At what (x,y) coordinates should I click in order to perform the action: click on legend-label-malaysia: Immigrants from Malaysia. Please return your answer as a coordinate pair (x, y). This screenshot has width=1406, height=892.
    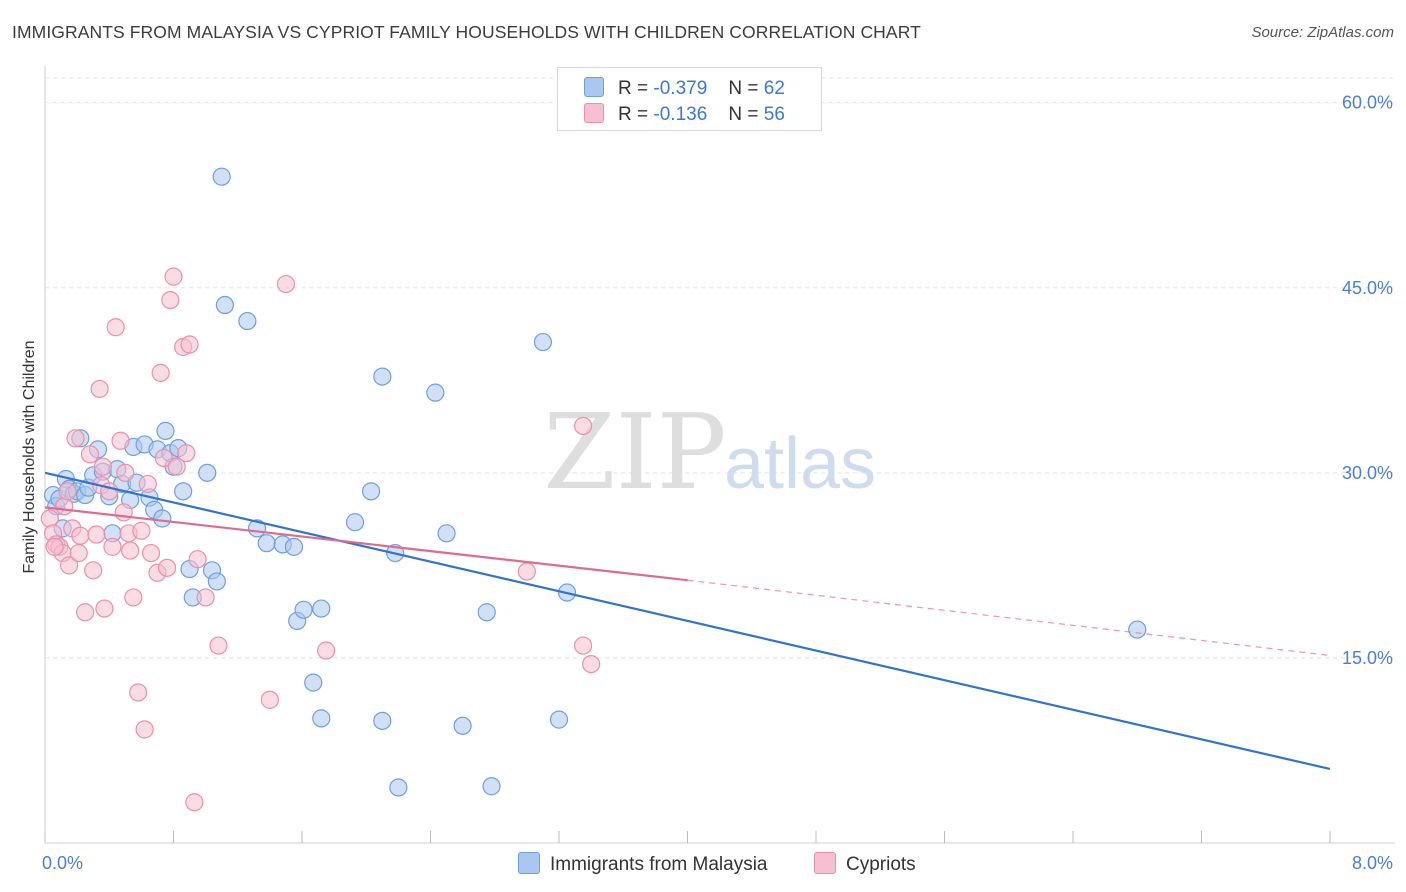
    Looking at the image, I should click on (659, 864).